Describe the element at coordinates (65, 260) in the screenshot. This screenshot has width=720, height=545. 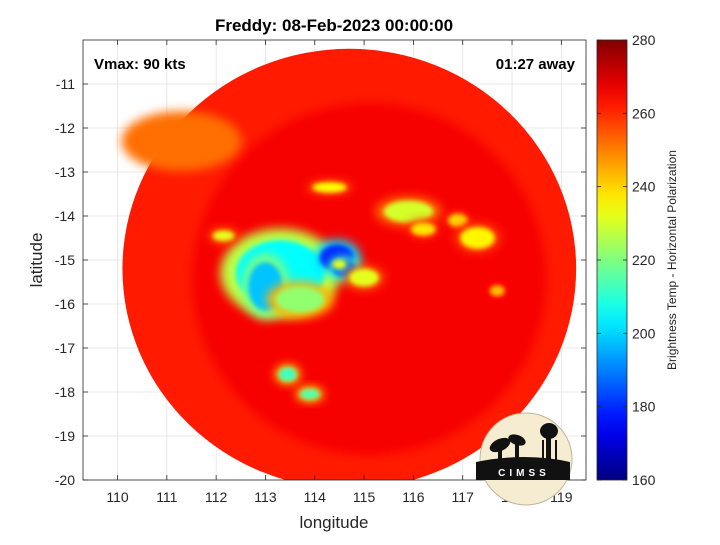
I see `y-tick-label: -15` at that location.